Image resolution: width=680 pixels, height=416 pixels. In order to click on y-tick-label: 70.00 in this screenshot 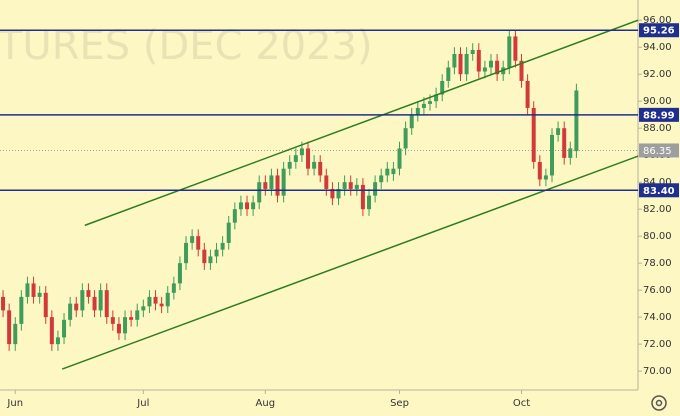, I will do `click(657, 371)`.